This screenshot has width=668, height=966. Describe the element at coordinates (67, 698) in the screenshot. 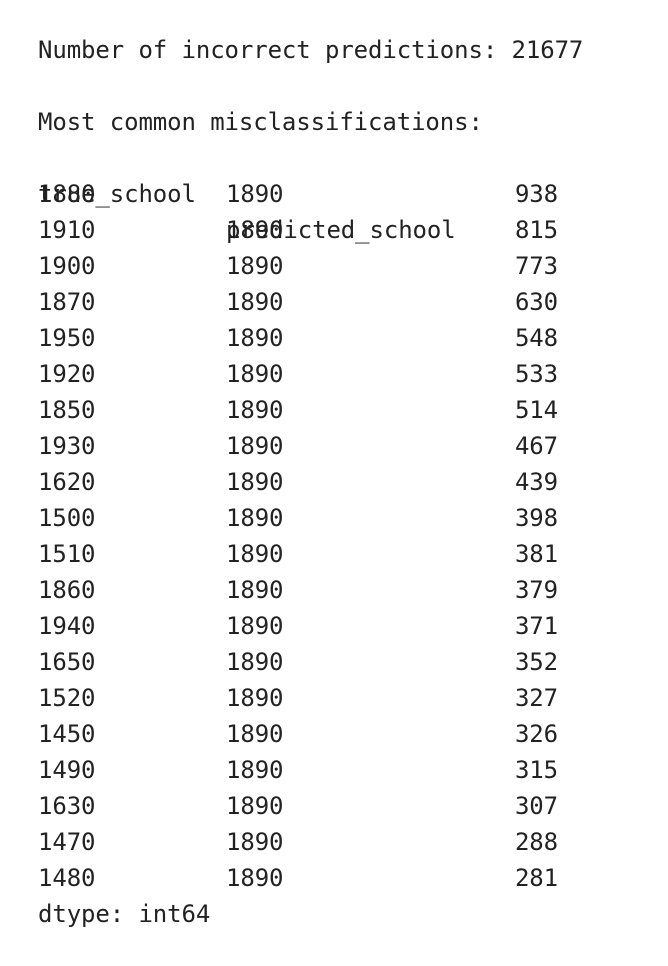

I see `cell-true-school: 1520` at that location.